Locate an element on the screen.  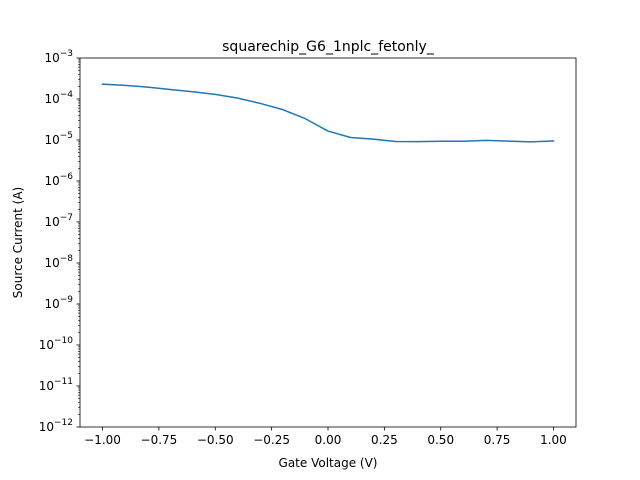
y-tick-label: 10⁻⁵ is located at coordinates (58, 139).